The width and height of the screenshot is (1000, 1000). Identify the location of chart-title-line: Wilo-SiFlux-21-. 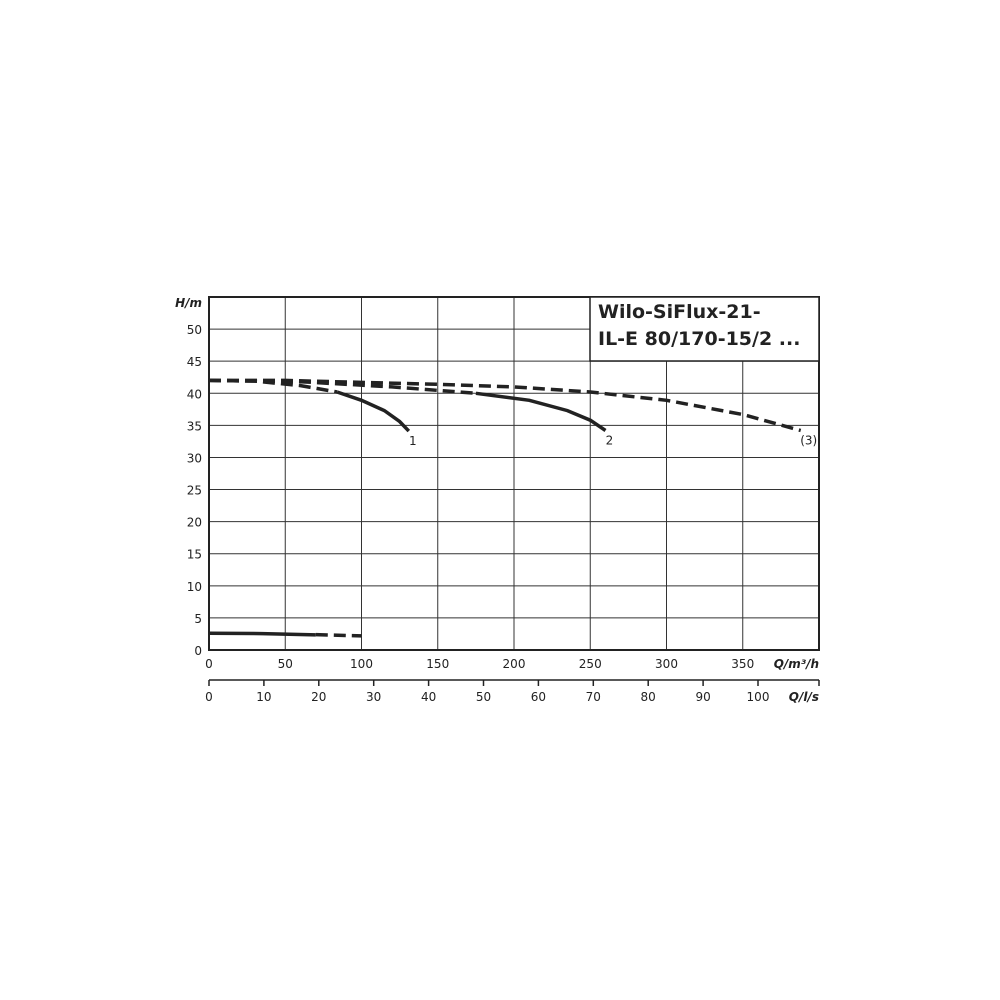
(679, 312).